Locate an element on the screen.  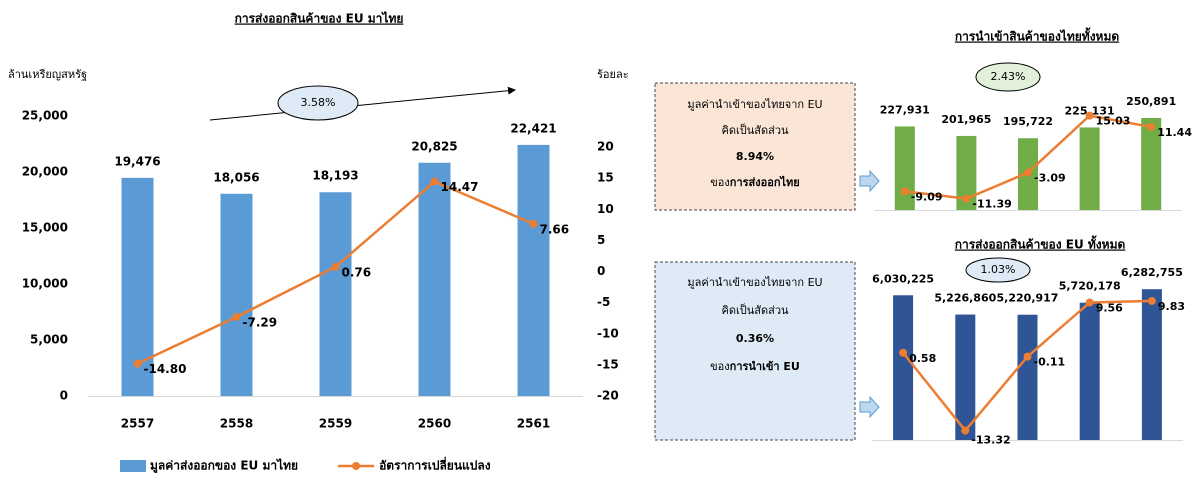
data-label: 18,056 is located at coordinates (236, 177).